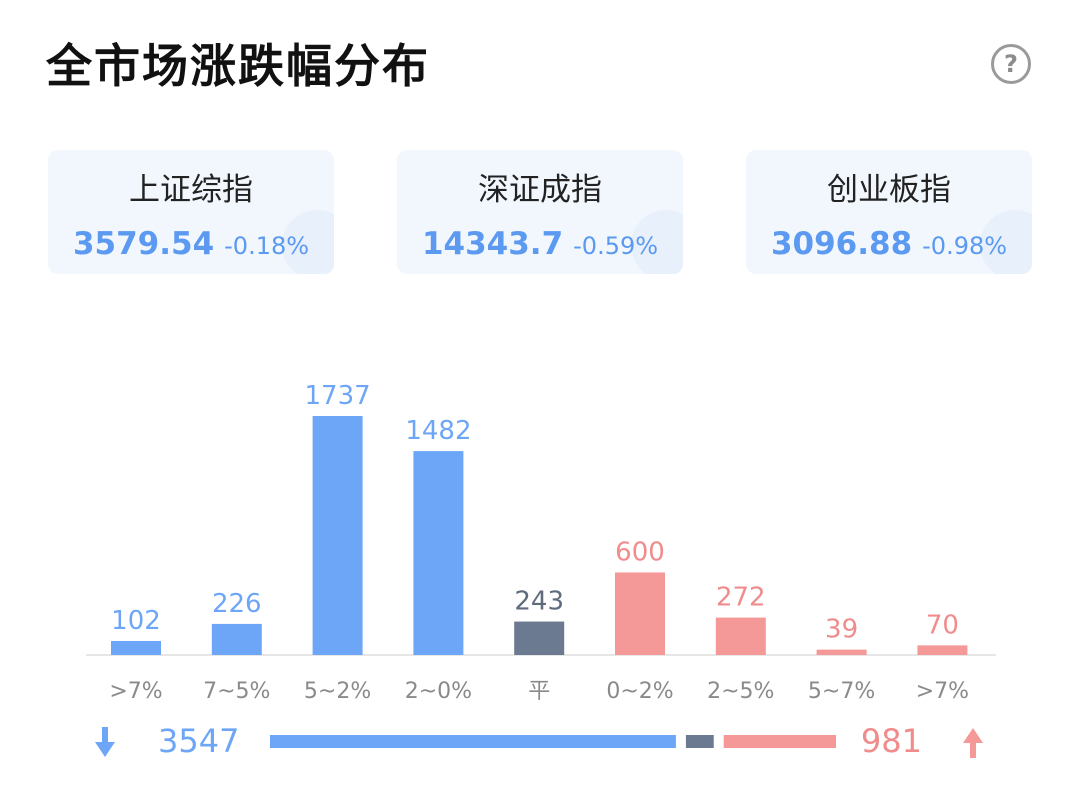 This screenshot has height=802, width=1080. I want to click on x-tick-label: 平, so click(539, 691).